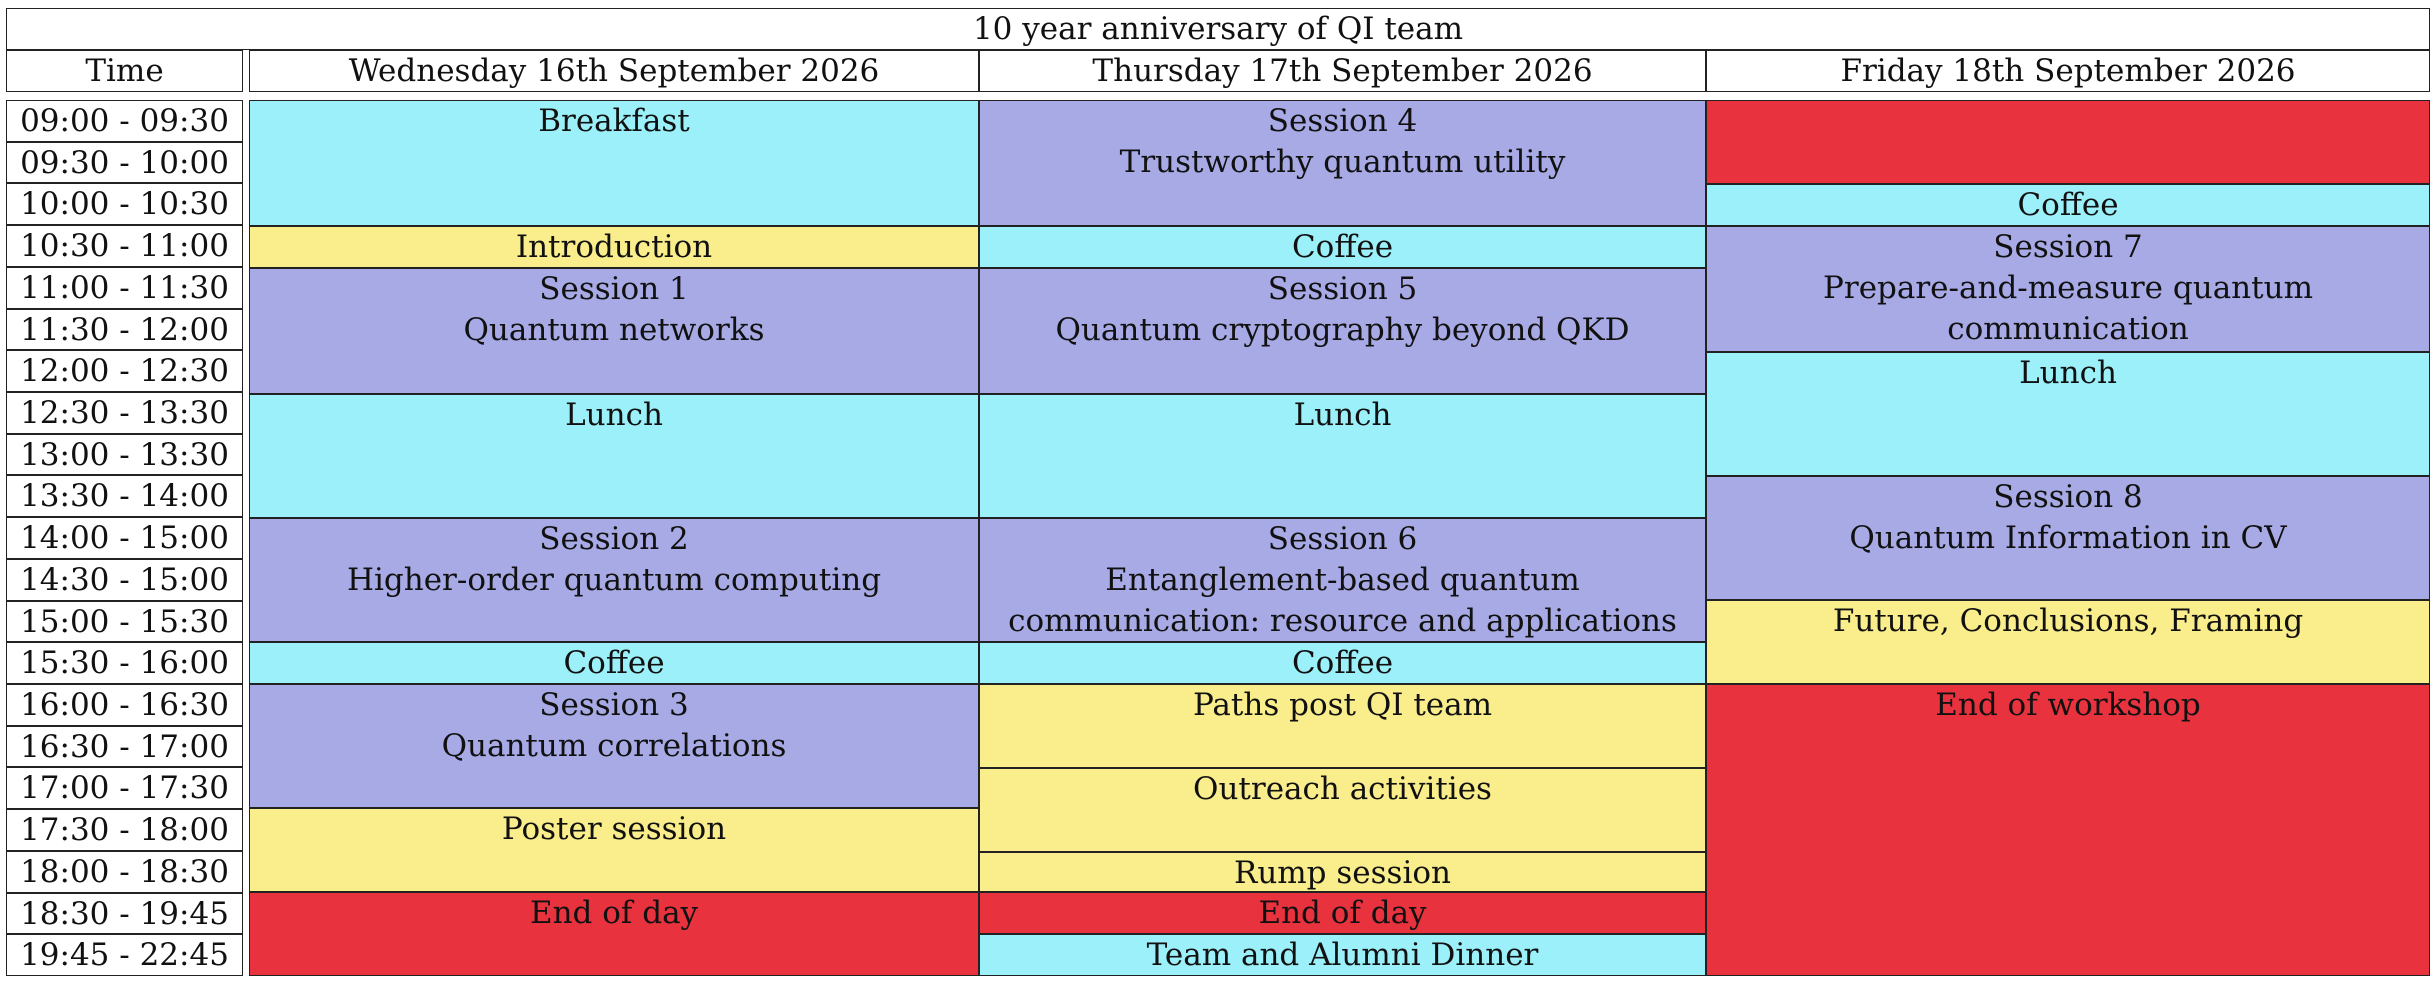  What do you see at coordinates (2068, 642) in the screenshot?
I see `fri-future-conclusions: Future, Conclusions, Framing` at bounding box center [2068, 642].